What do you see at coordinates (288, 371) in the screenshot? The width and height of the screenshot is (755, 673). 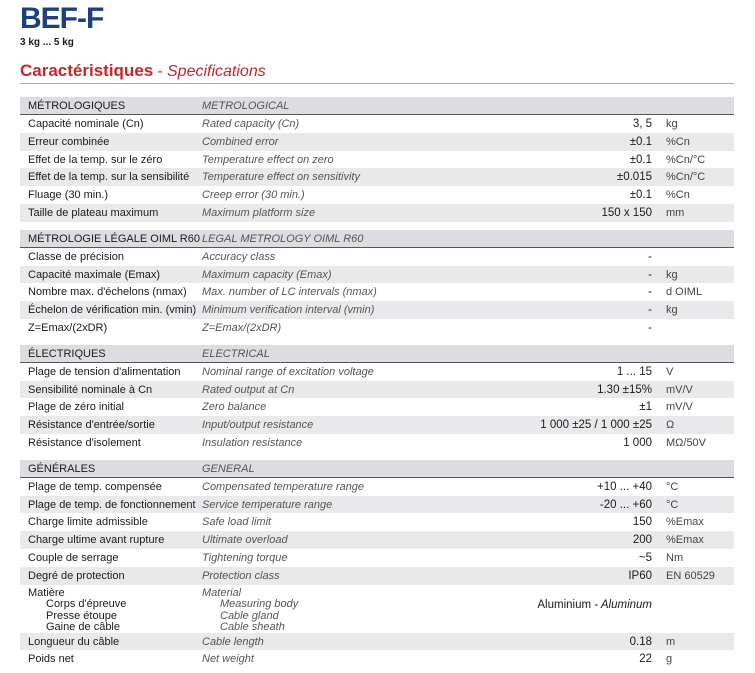 I see `label-en: Nominal range of excitation voltage` at bounding box center [288, 371].